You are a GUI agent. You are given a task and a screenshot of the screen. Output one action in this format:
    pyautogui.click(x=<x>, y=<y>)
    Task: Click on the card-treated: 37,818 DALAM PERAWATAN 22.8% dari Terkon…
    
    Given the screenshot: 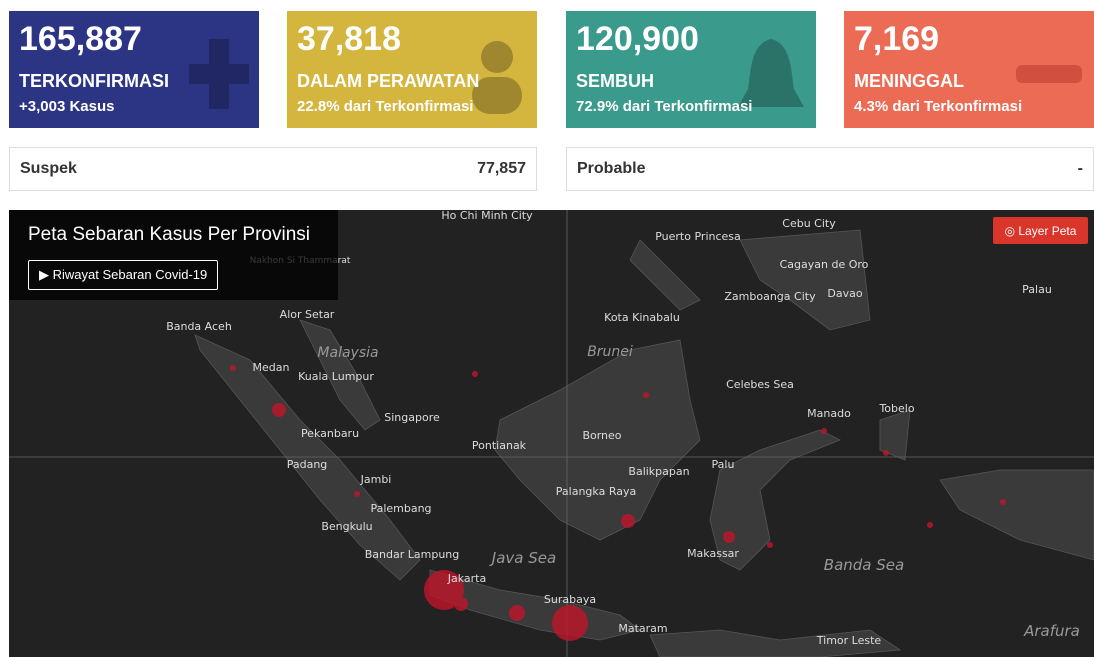 What is the action you would take?
    pyautogui.click(x=412, y=69)
    